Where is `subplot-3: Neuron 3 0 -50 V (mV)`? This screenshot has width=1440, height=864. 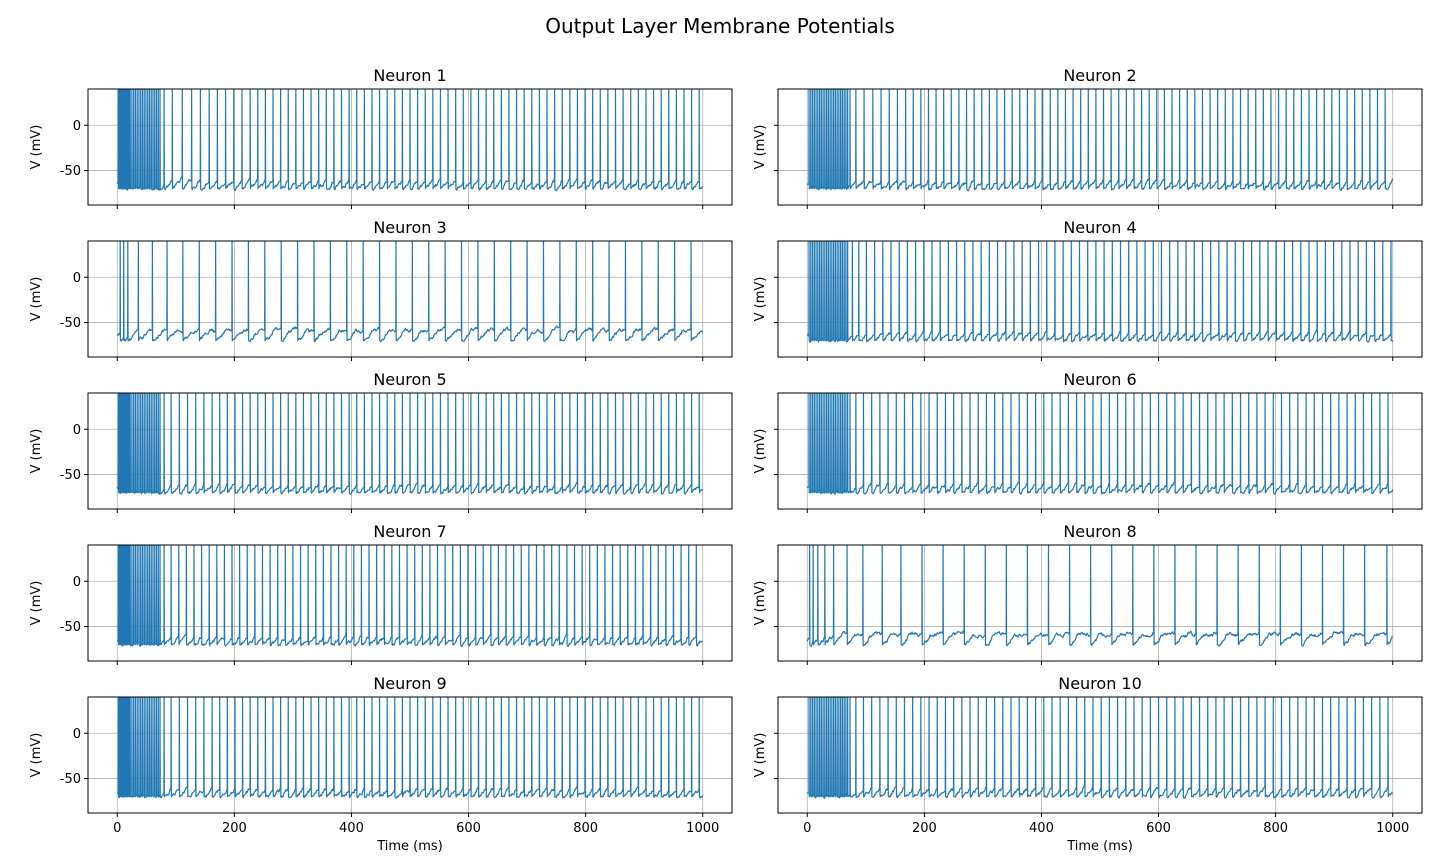
subplot-3: Neuron 3 0 -50 V (mV) is located at coordinates (381, 289).